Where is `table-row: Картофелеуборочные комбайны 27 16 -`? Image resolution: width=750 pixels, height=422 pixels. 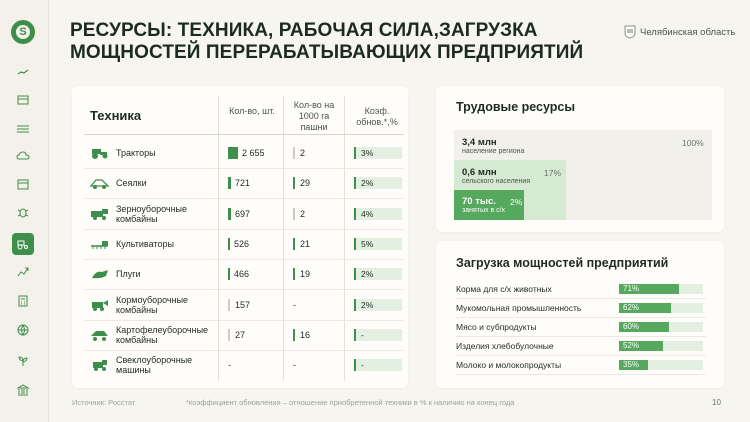
table-row: Картофелеуборочные комбайны 27 16 - is located at coordinates (244, 335).